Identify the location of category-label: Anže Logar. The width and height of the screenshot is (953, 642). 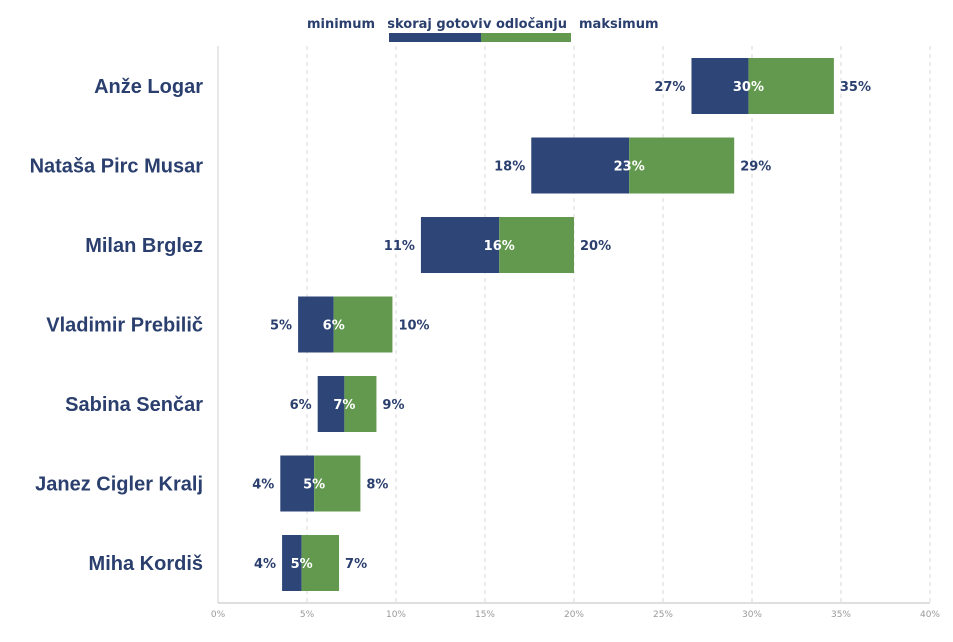
(148, 87).